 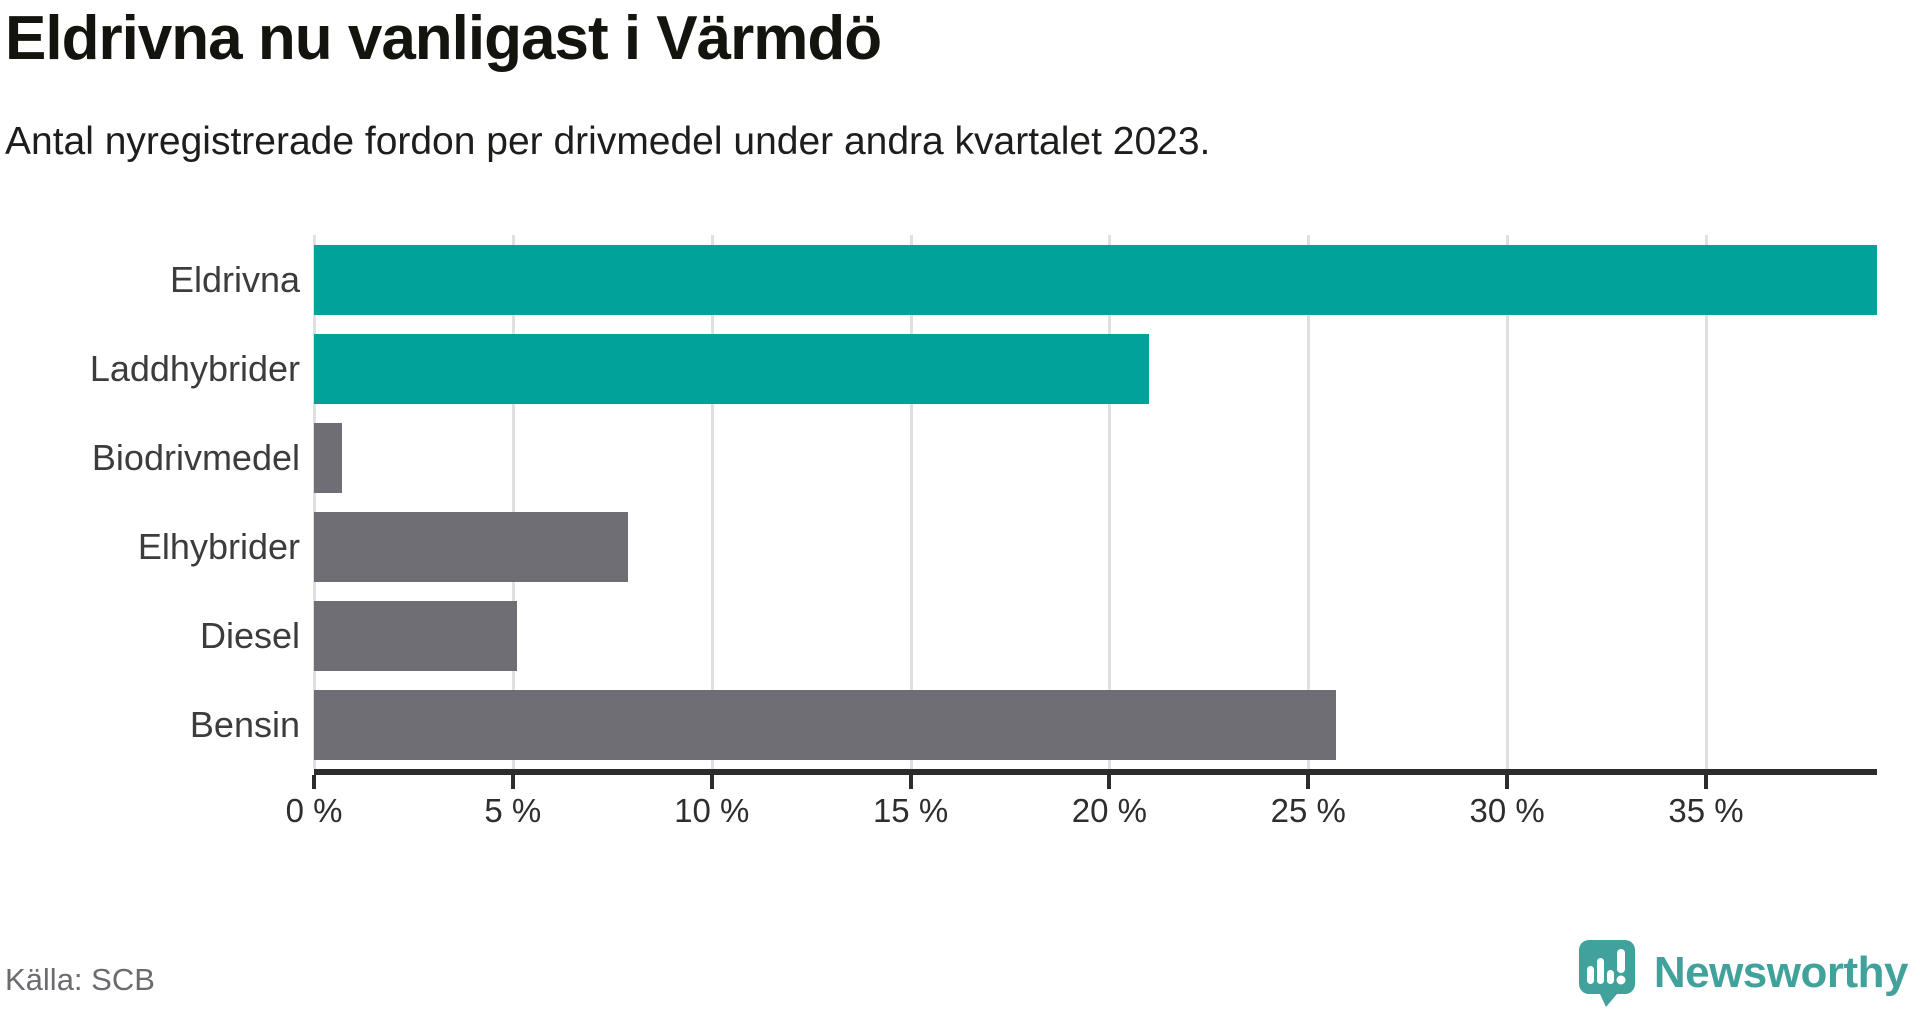 What do you see at coordinates (218, 546) in the screenshot?
I see `category-label-elhybrider: Elhybrider` at bounding box center [218, 546].